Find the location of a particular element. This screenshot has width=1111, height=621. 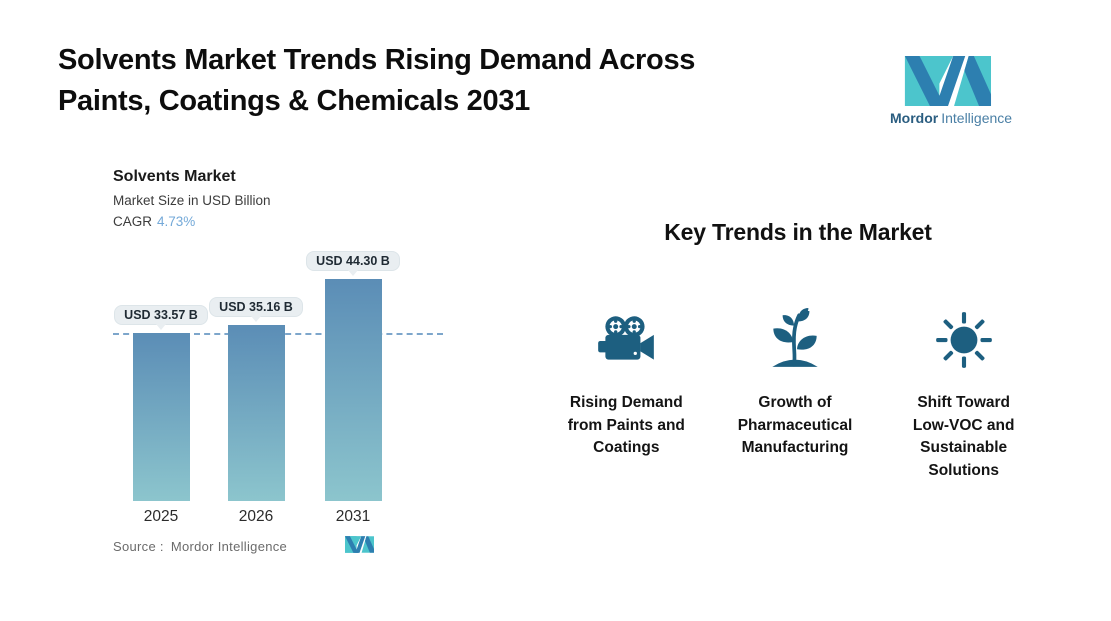

x-axis-label: 2031 is located at coordinates (353, 516).